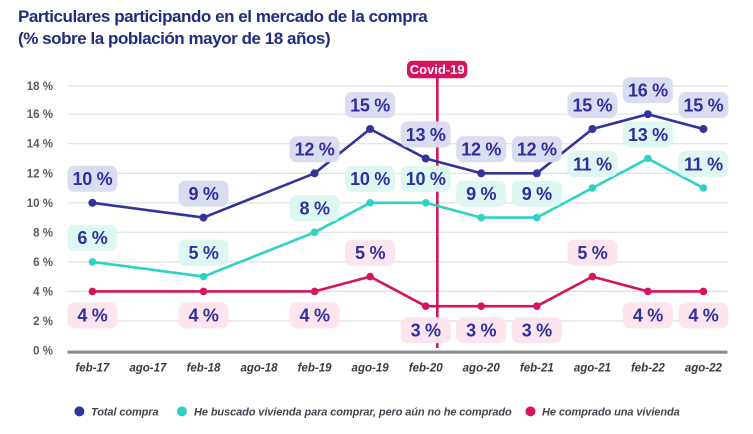  Describe the element at coordinates (371, 369) in the screenshot. I see `svg-text: ago-19` at that location.